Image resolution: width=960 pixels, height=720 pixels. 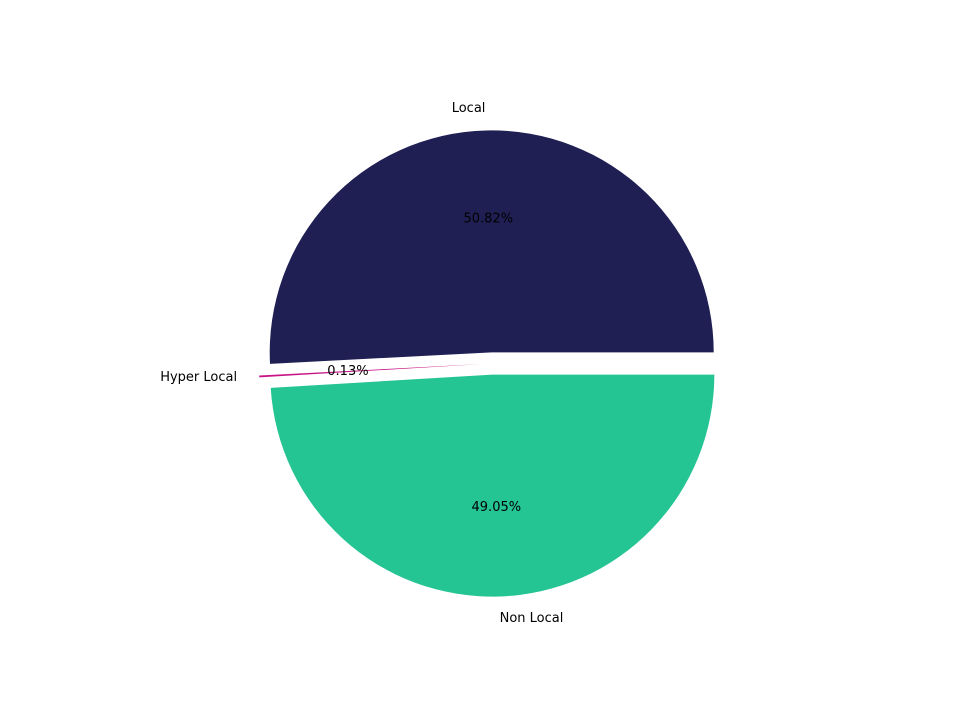 I want to click on value-label: 49.05%, so click(x=497, y=507).